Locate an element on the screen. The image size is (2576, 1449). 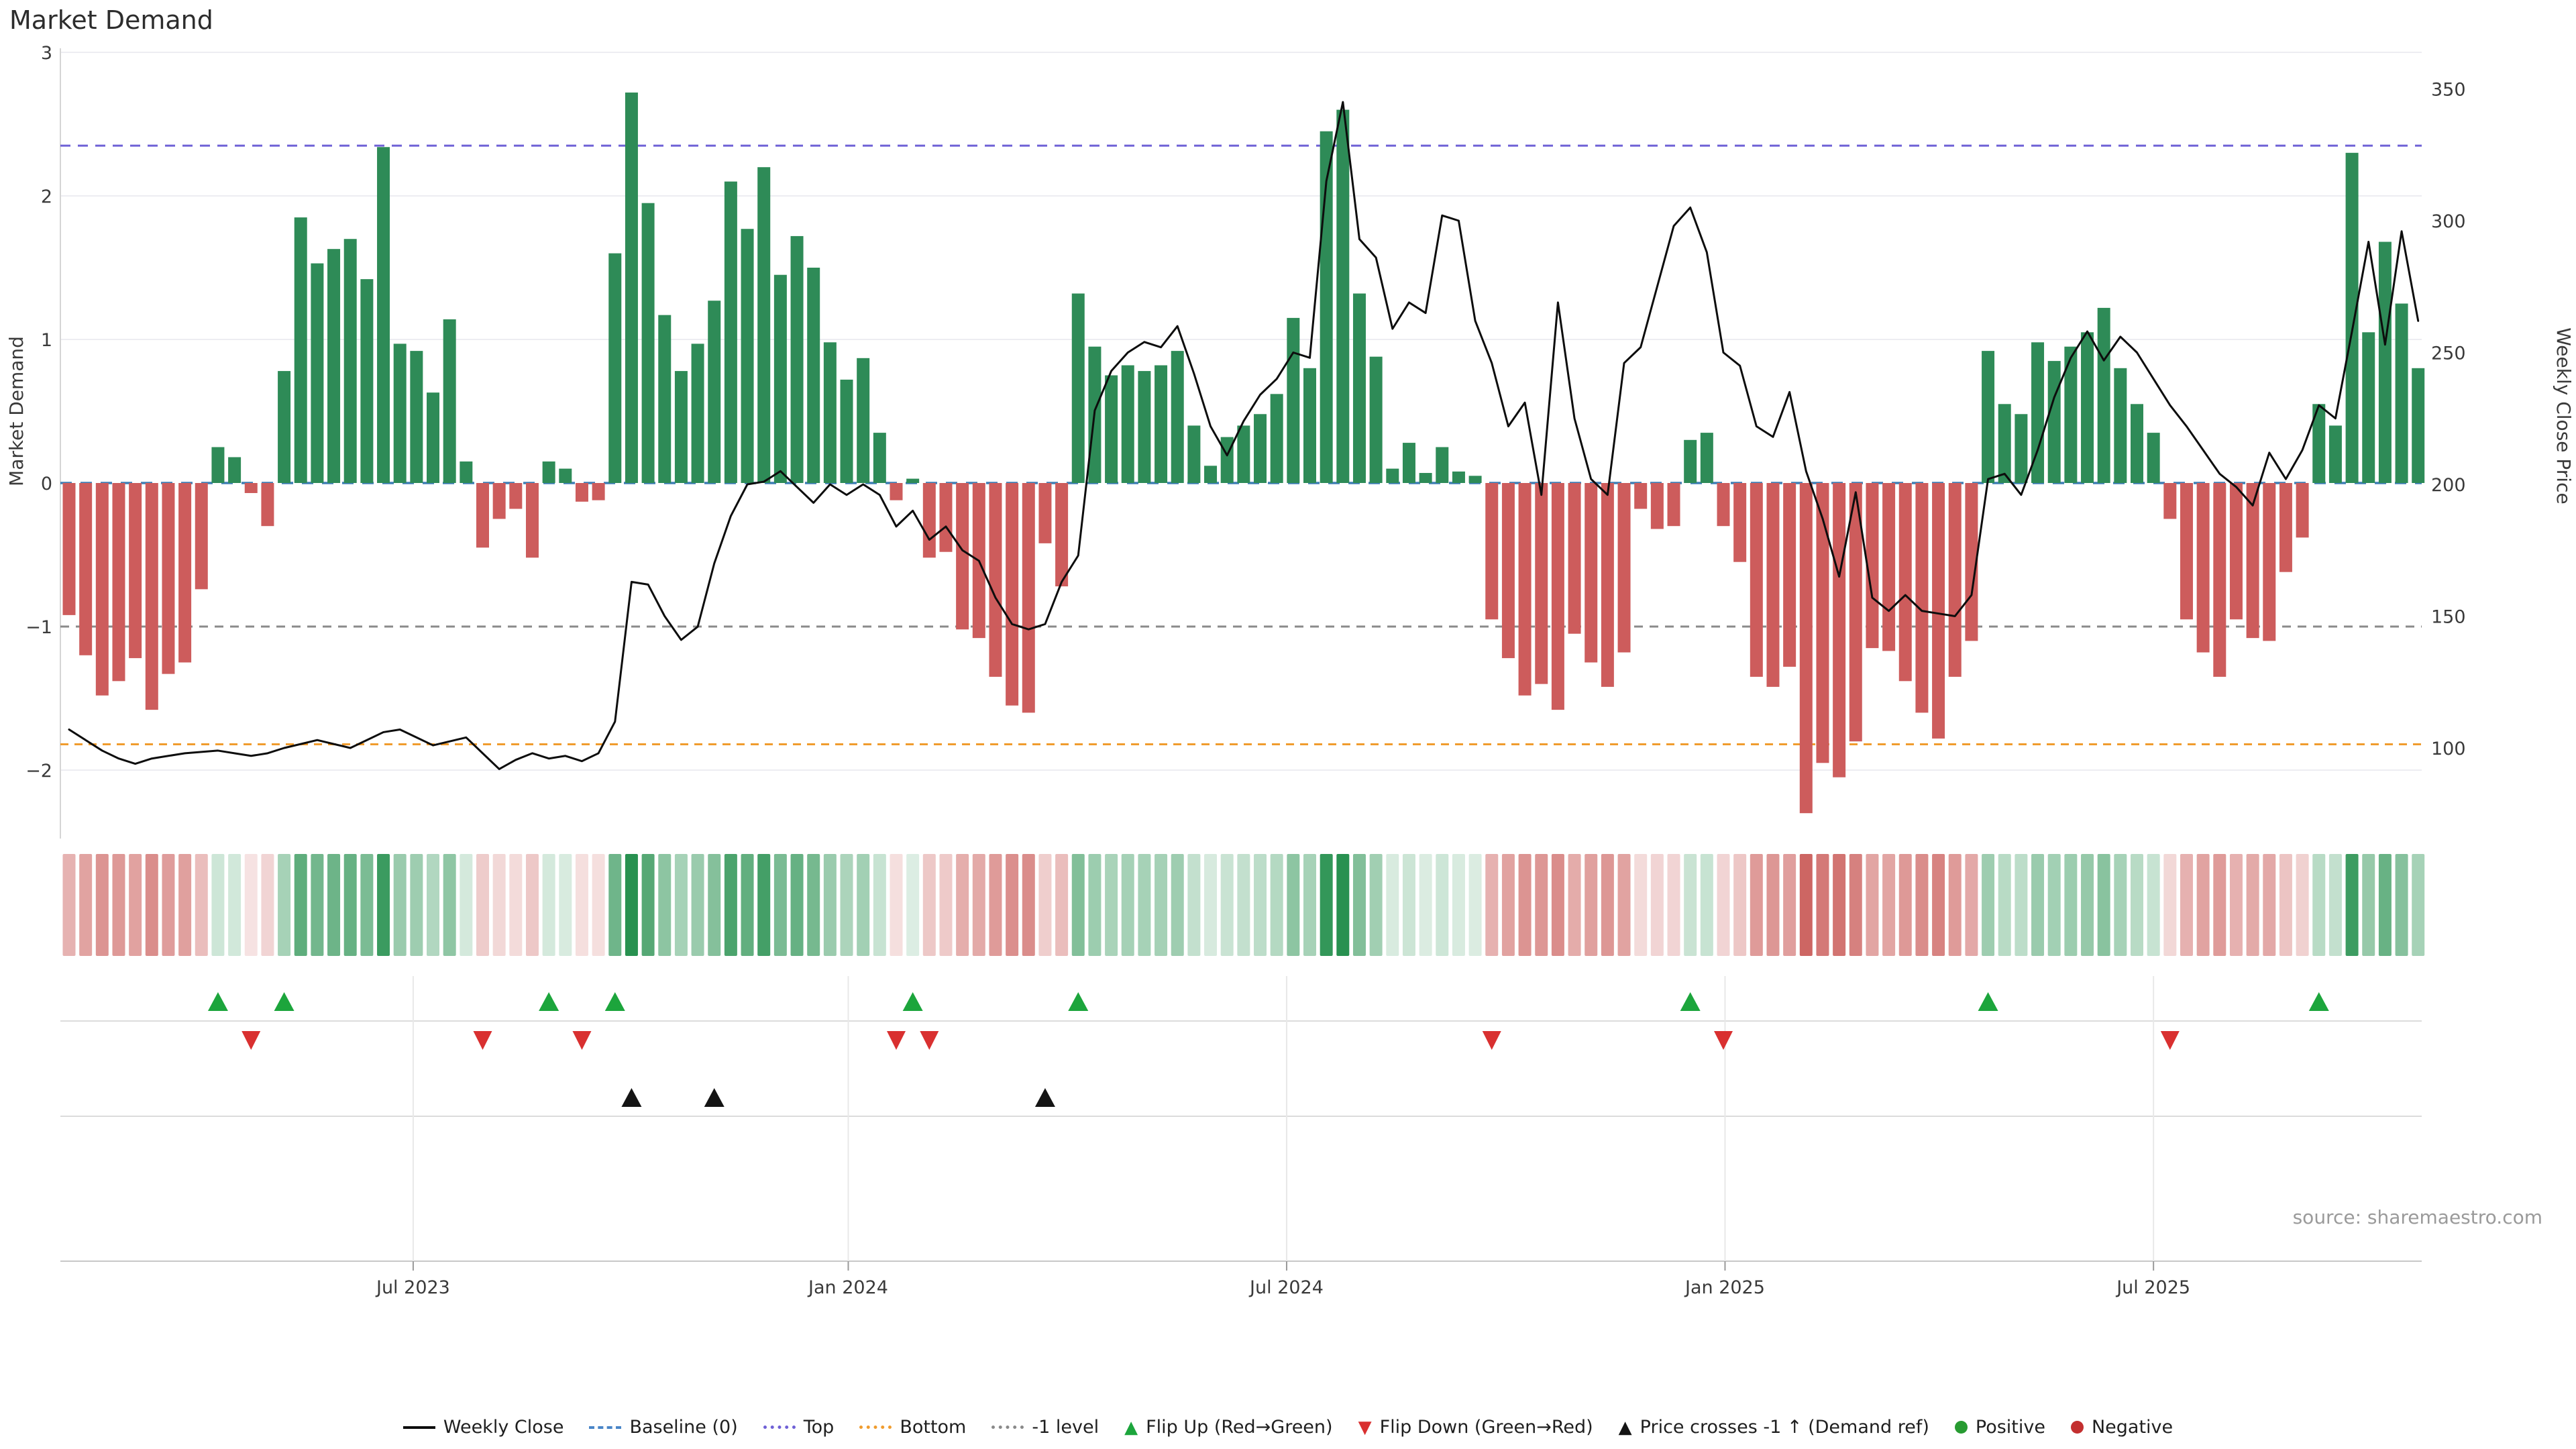
legend-item: Positive is located at coordinates (1999, 1427).